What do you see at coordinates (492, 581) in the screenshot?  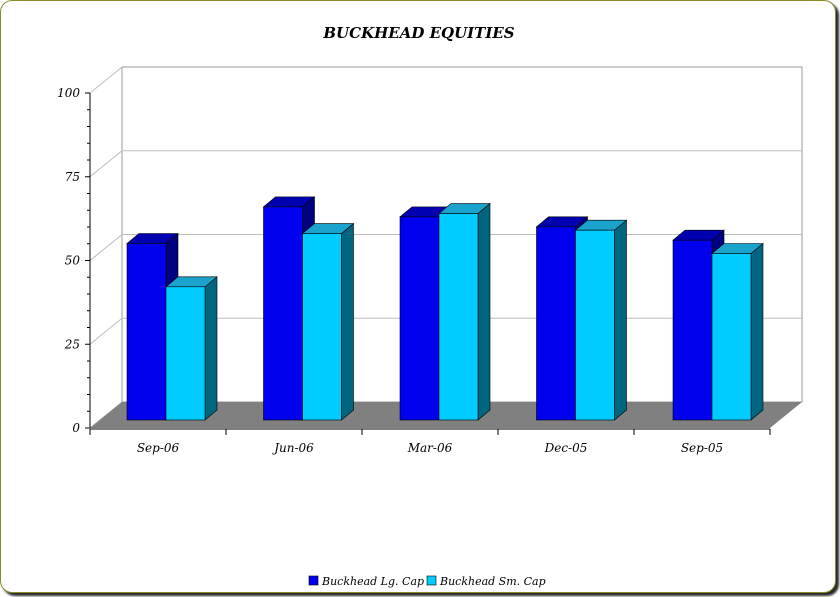 I see `legend-label: Buckhead Sm. Cap` at bounding box center [492, 581].